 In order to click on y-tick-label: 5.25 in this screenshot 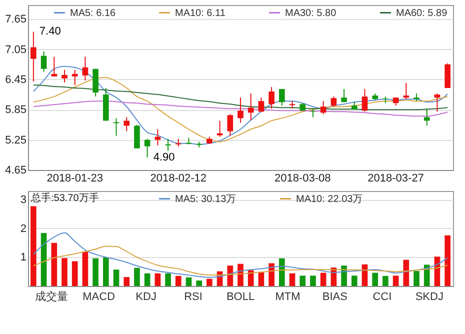, I will do `click(15, 140)`.